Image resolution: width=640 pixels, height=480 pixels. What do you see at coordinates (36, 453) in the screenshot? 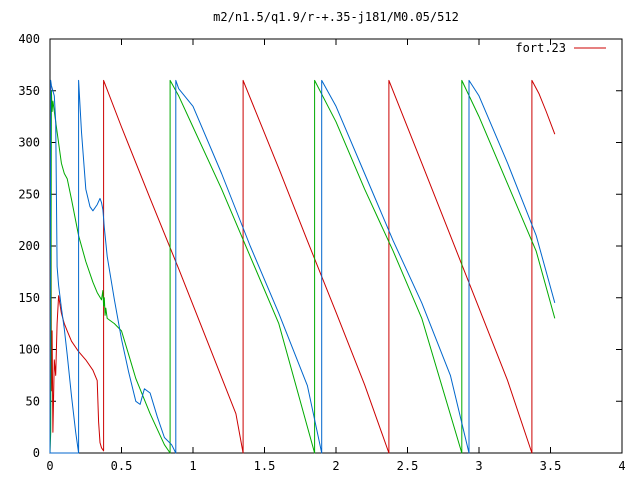
I see `y-tick-label: 0` at bounding box center [36, 453].